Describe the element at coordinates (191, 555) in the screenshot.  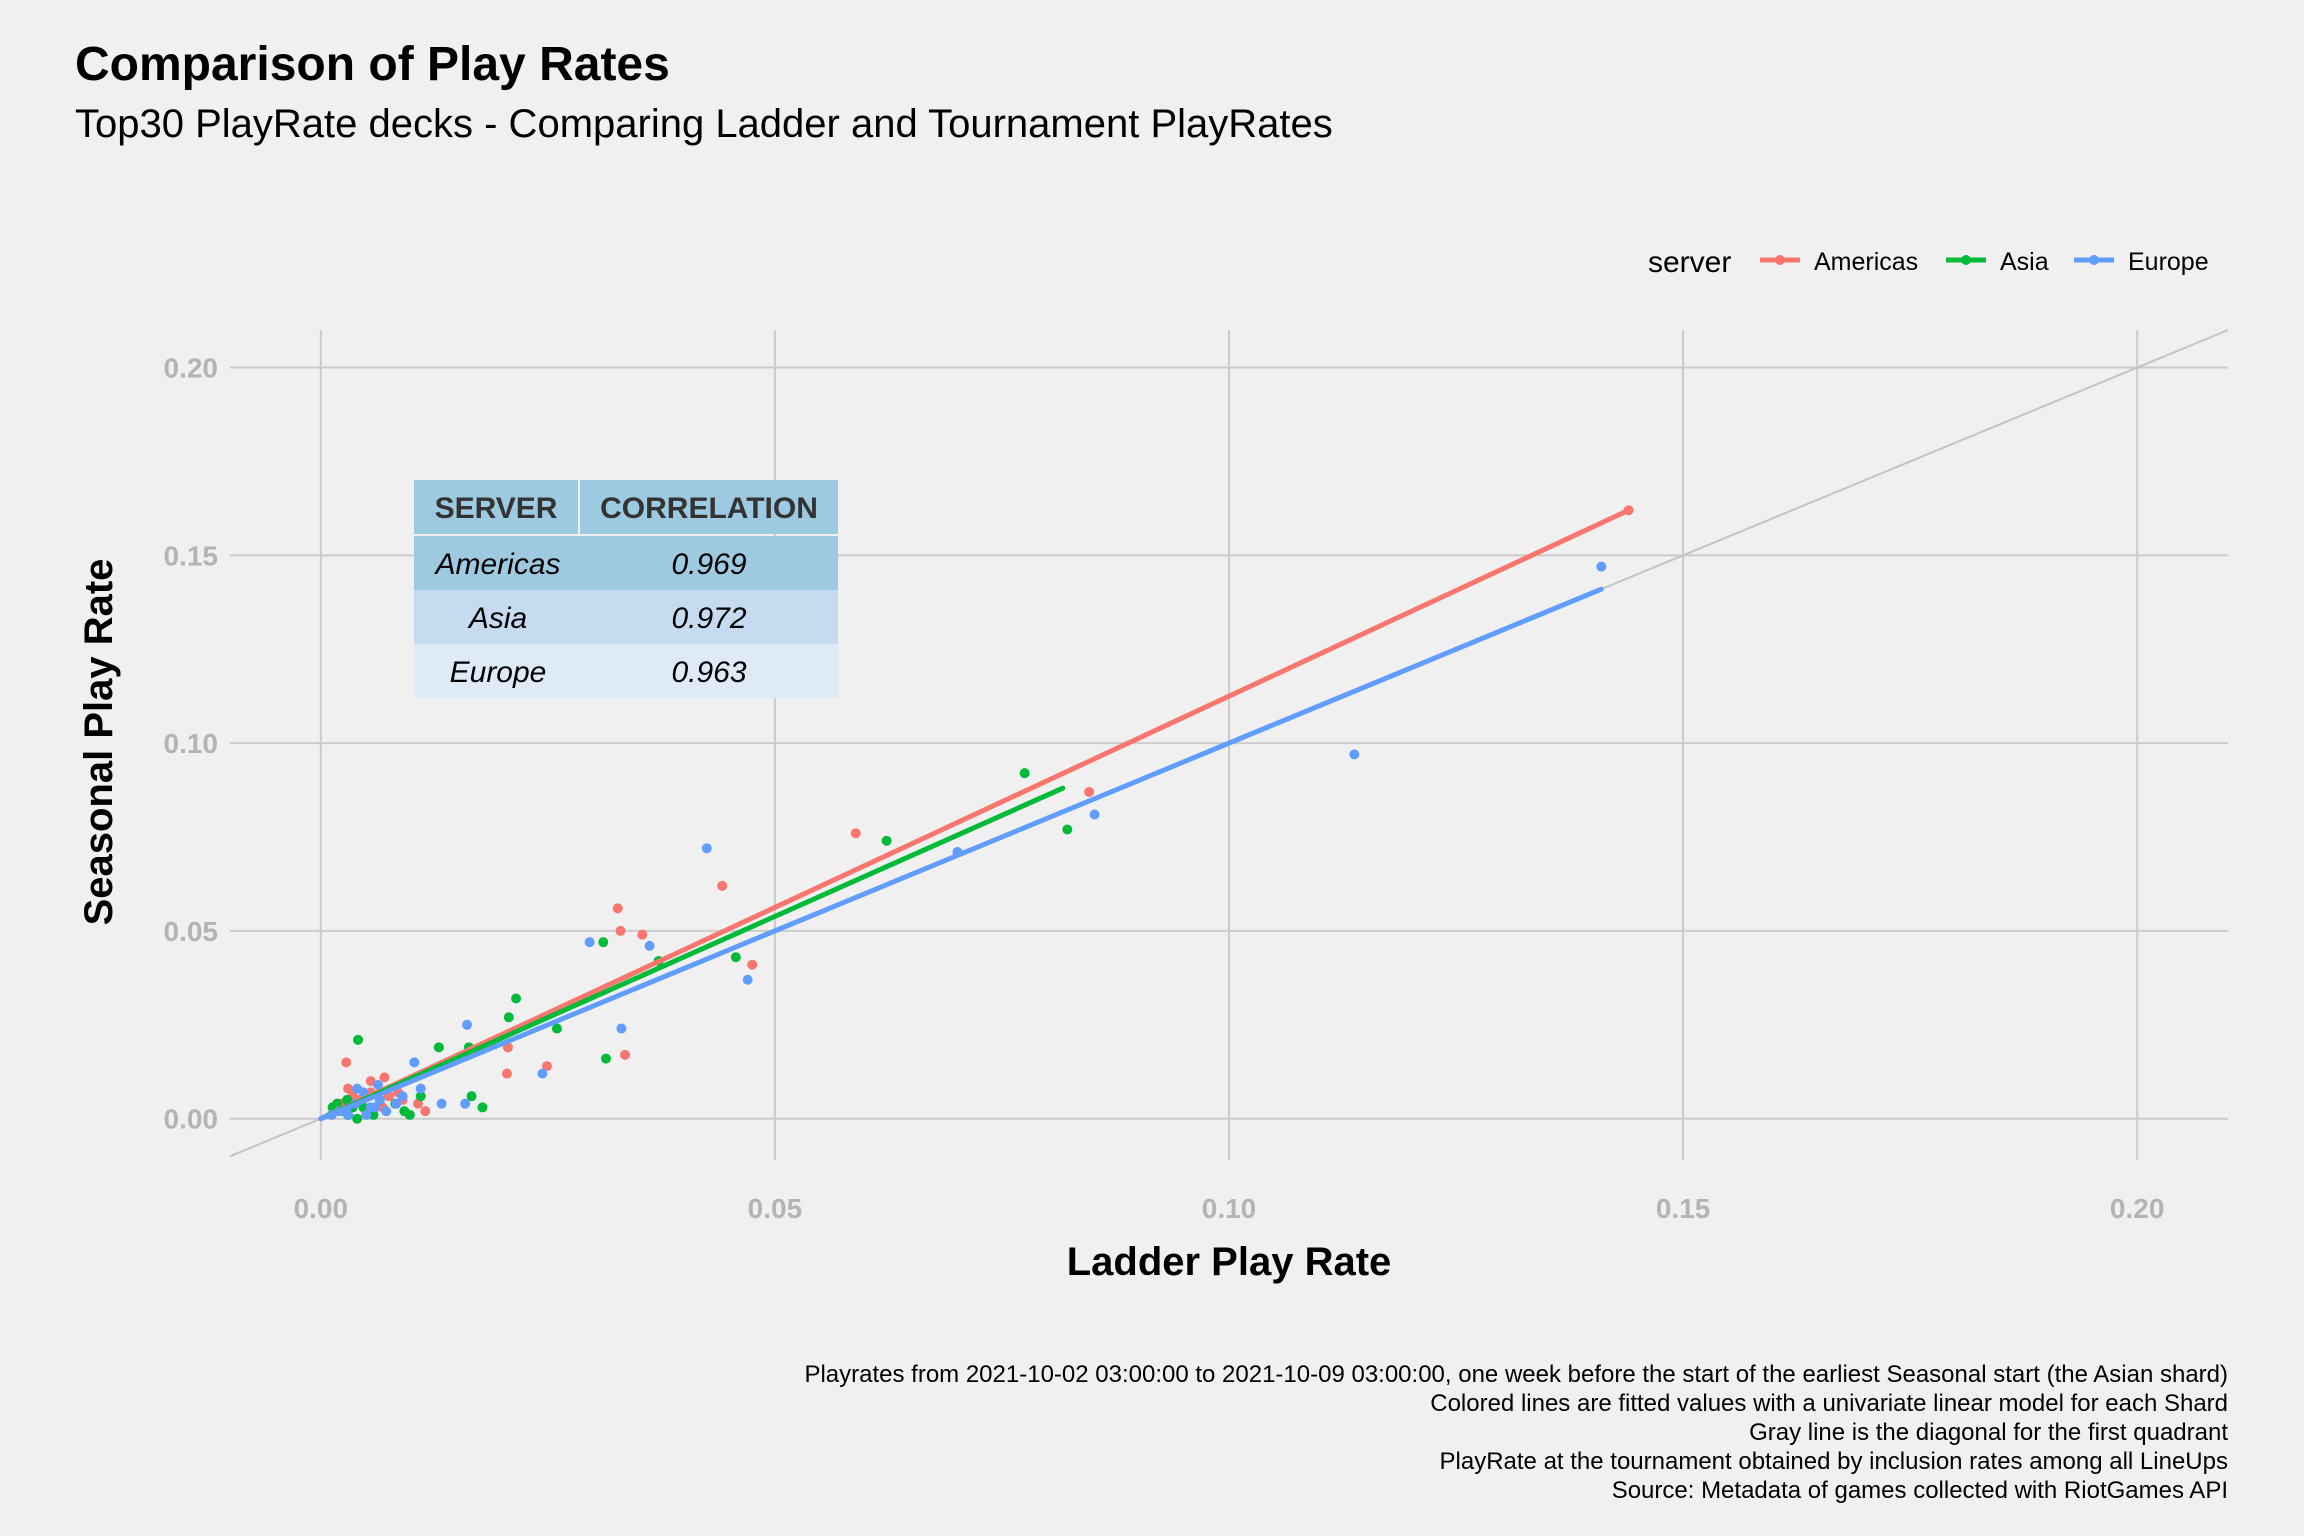
I see `y-tick-label: 0.15` at that location.